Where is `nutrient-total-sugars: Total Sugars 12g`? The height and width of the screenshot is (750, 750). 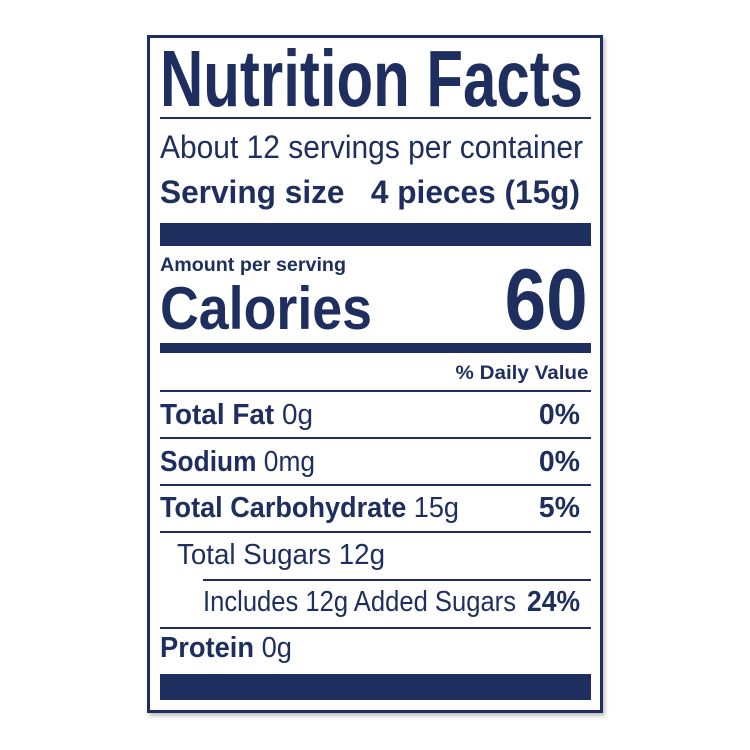 nutrient-total-sugars: Total Sugars 12g is located at coordinates (281, 555).